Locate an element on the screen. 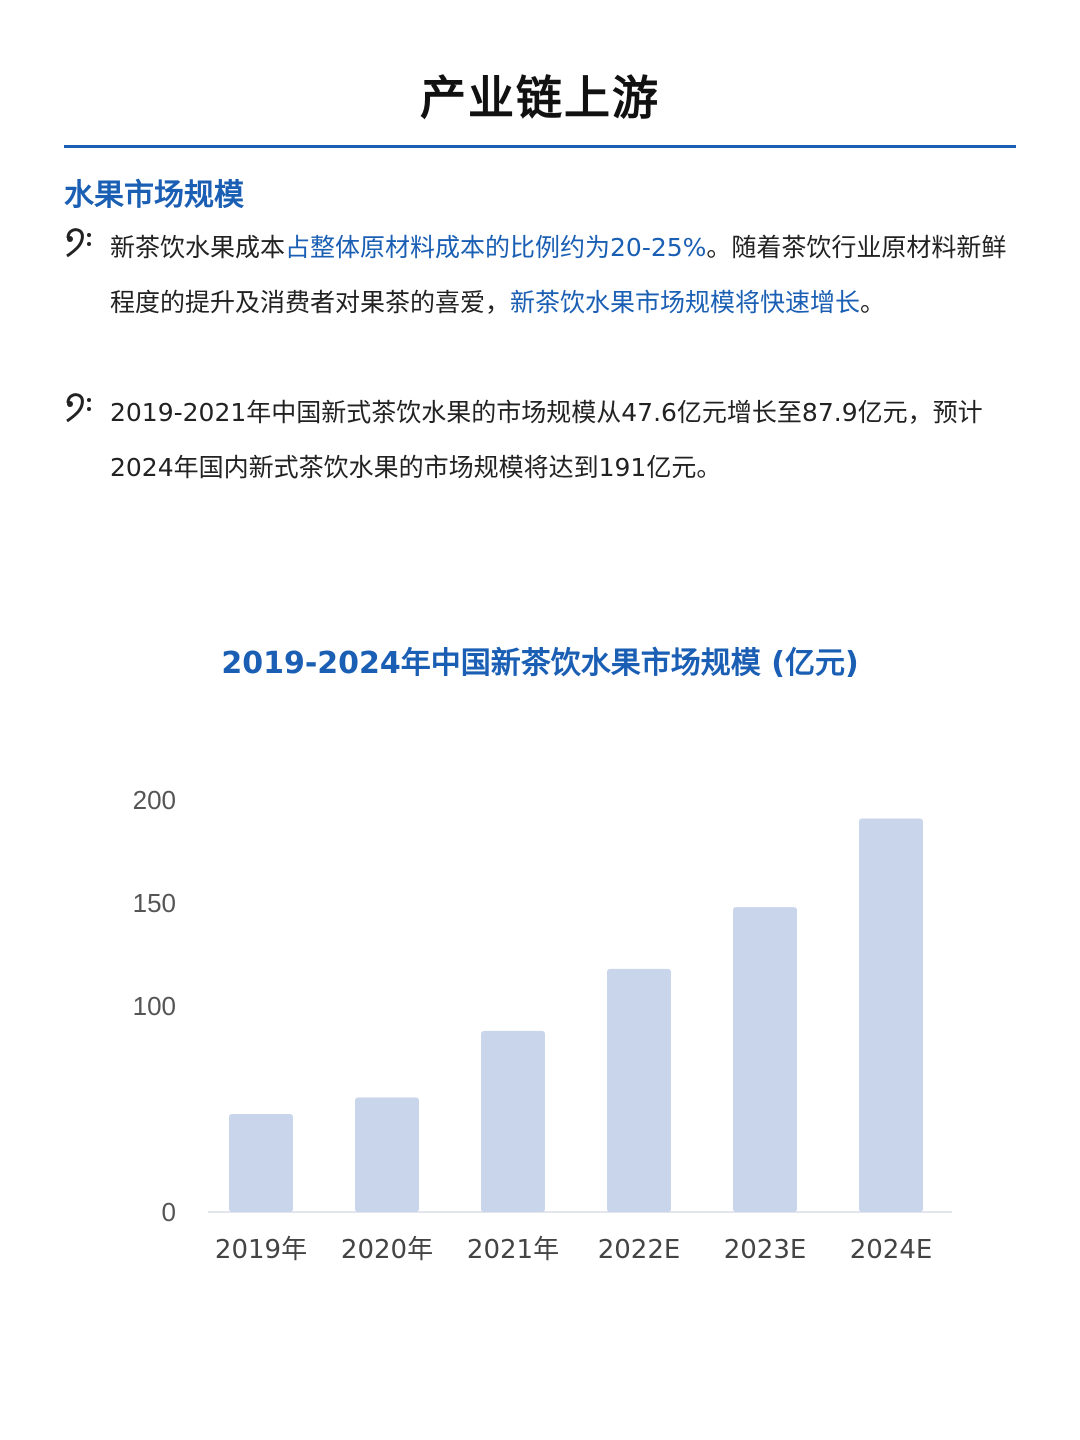  y-tick-label: 100 is located at coordinates (154, 1006).